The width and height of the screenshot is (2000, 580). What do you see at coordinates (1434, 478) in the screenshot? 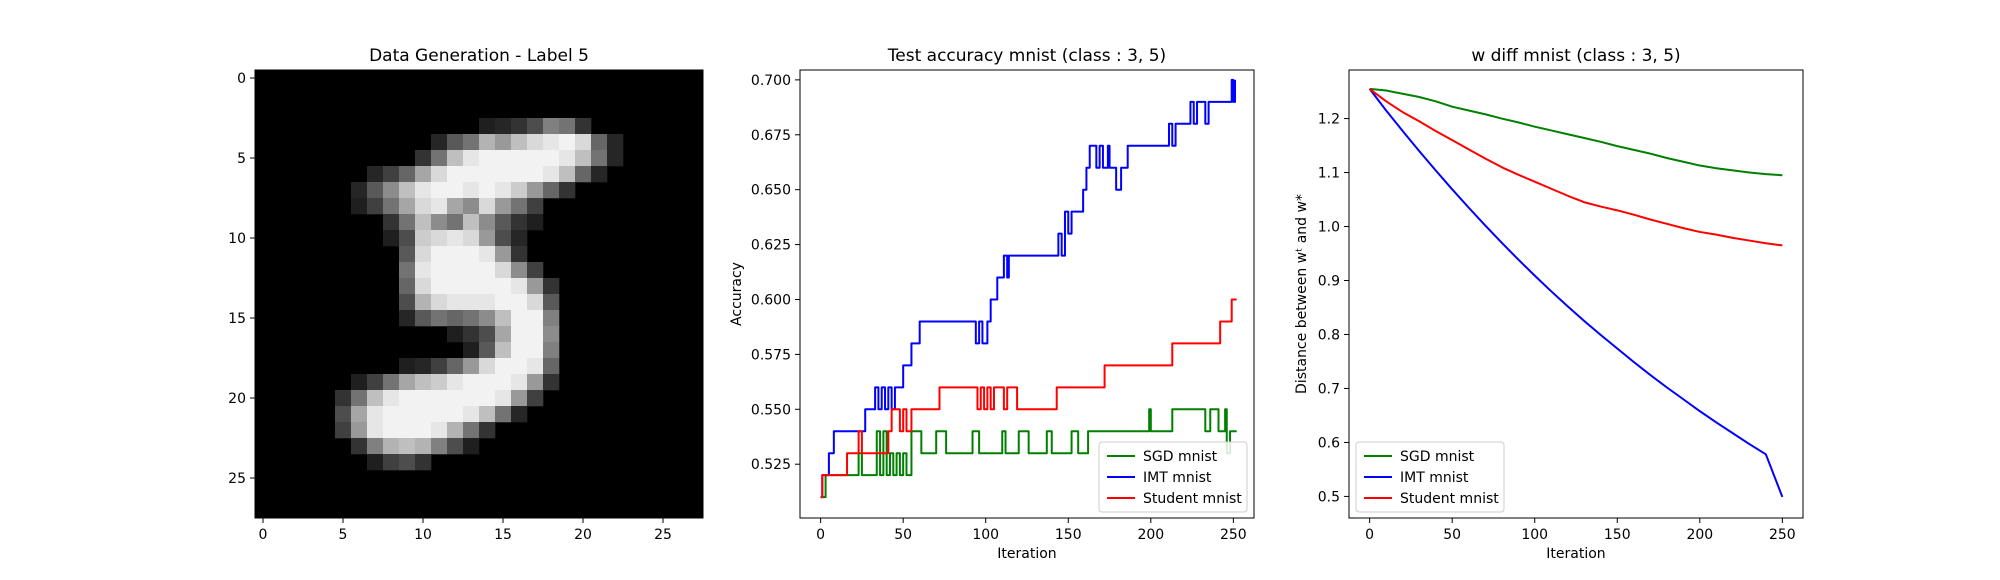
I see `legend-label-imt: IMT mnist` at bounding box center [1434, 478].